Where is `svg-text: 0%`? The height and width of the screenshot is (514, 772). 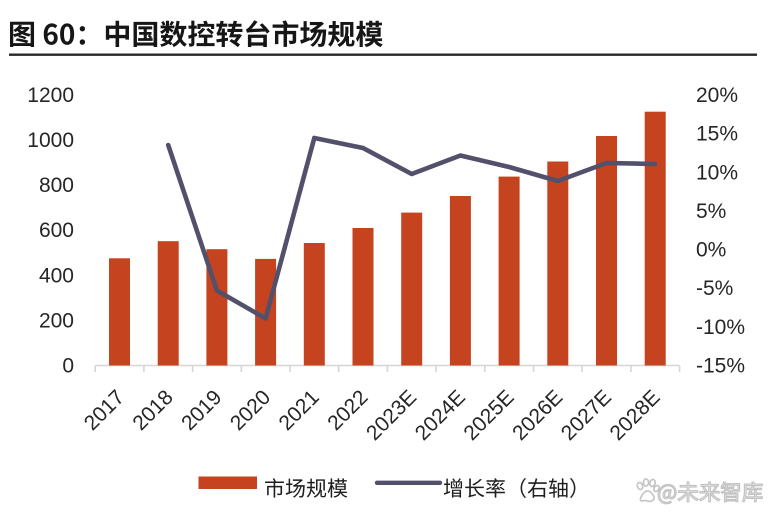
svg-text: 0% is located at coordinates (711, 250).